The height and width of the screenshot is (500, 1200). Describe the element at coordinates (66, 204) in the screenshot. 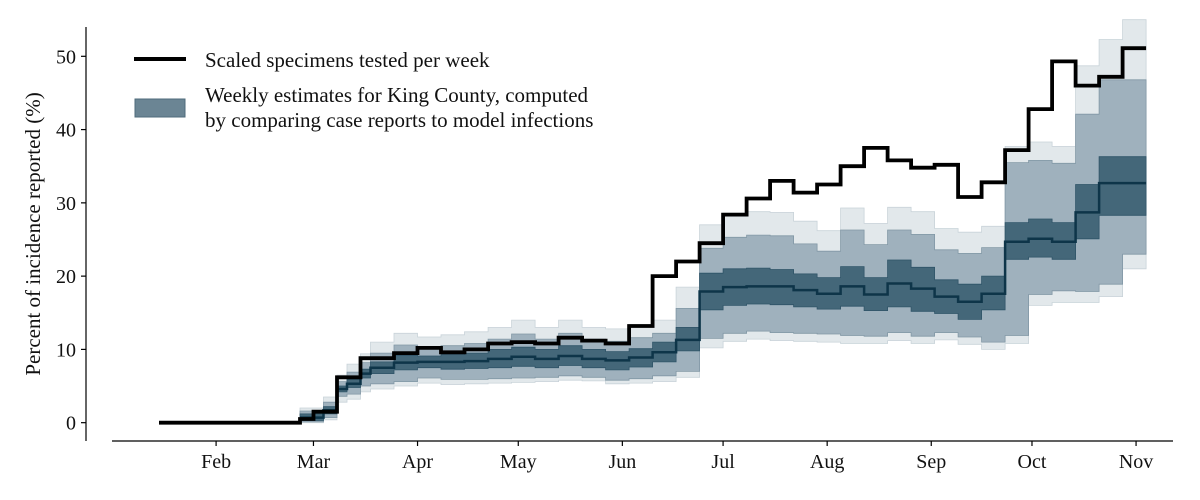

I see `y-tick-label: 30` at that location.